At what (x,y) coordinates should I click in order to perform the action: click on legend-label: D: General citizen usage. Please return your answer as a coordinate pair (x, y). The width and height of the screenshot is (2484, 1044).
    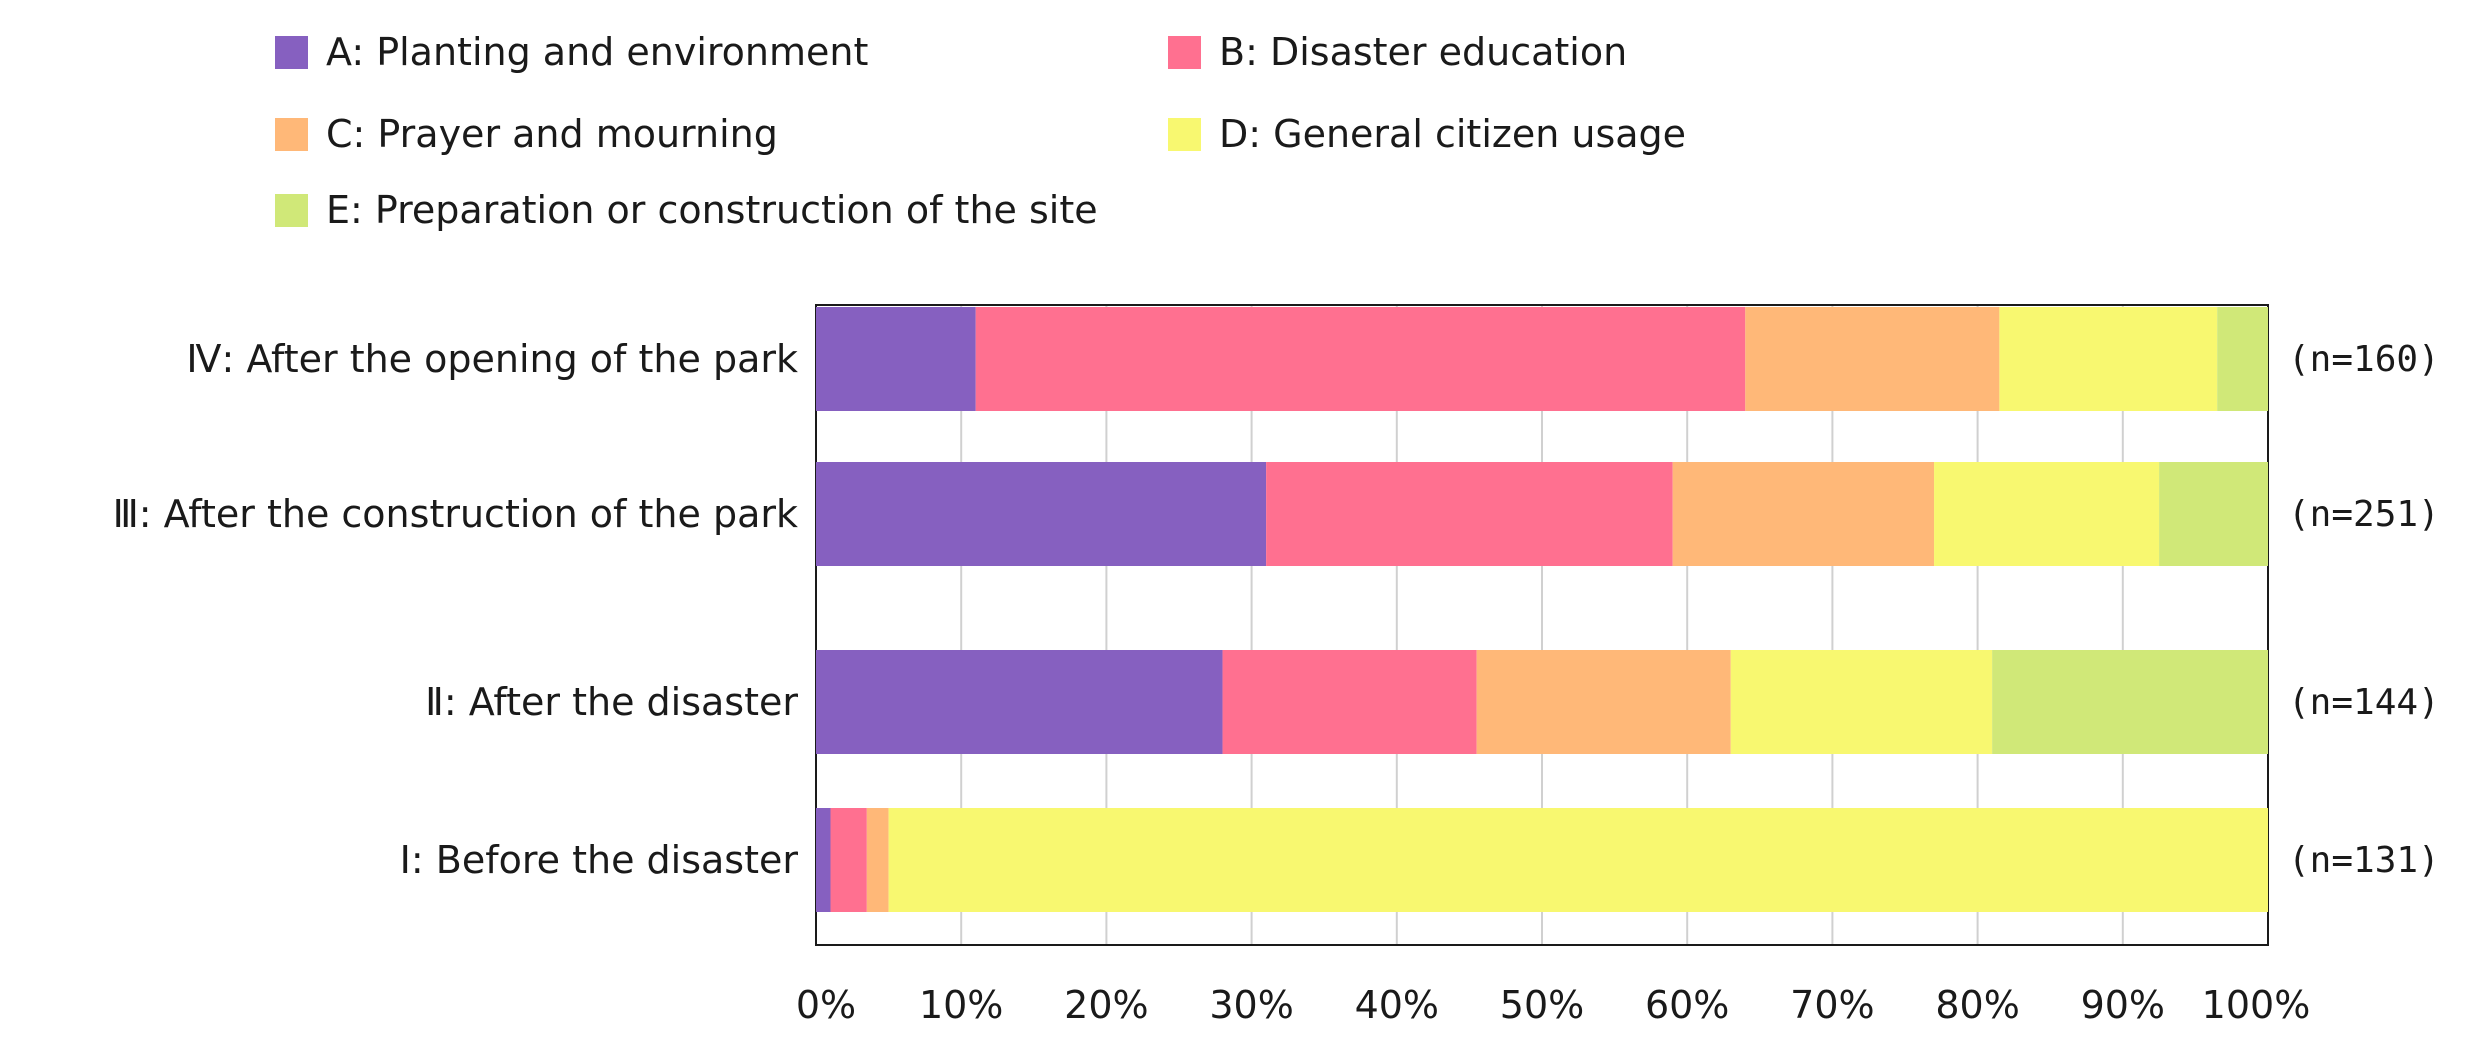
    Looking at the image, I should click on (1453, 134).